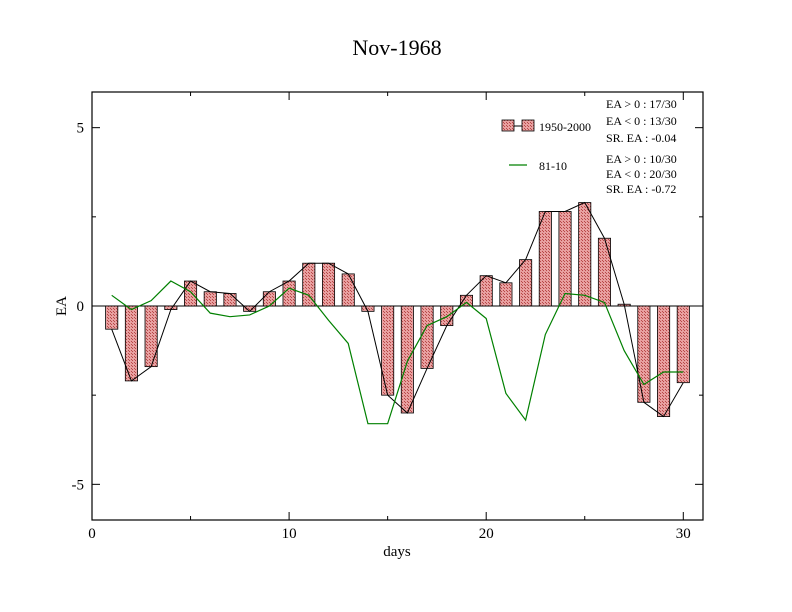 This screenshot has height=612, width=792. What do you see at coordinates (553, 166) in the screenshot?
I see `legend-label-81-10: 81-10` at bounding box center [553, 166].